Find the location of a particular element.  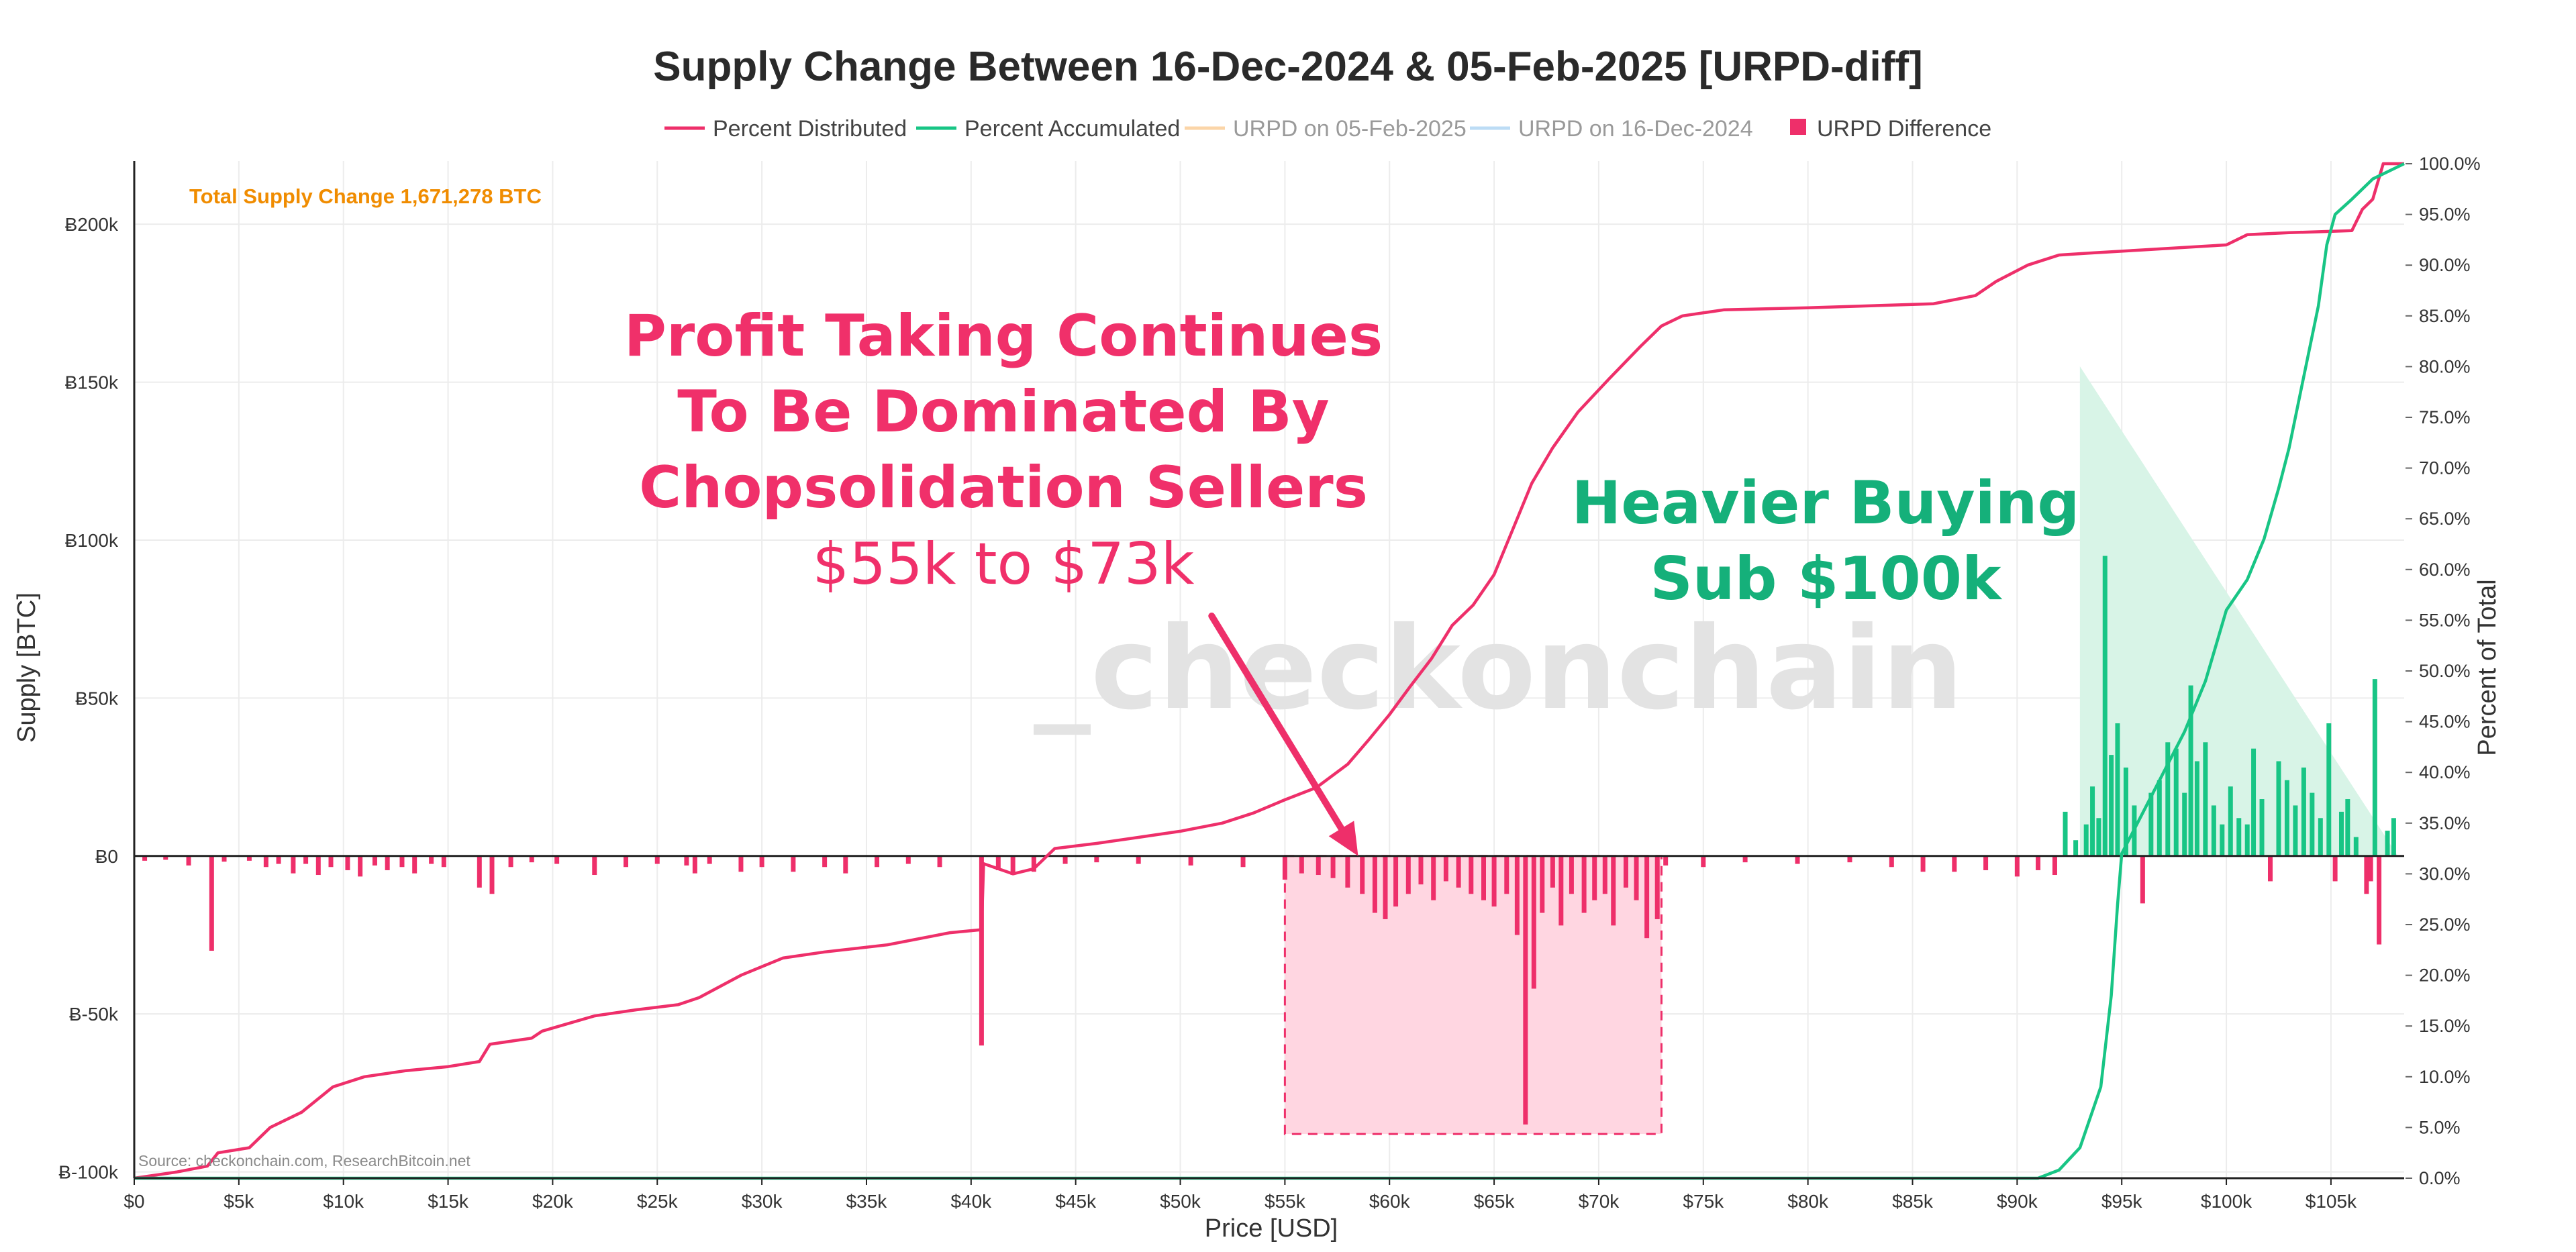

x-tick-label: $65k is located at coordinates (1495, 1201).